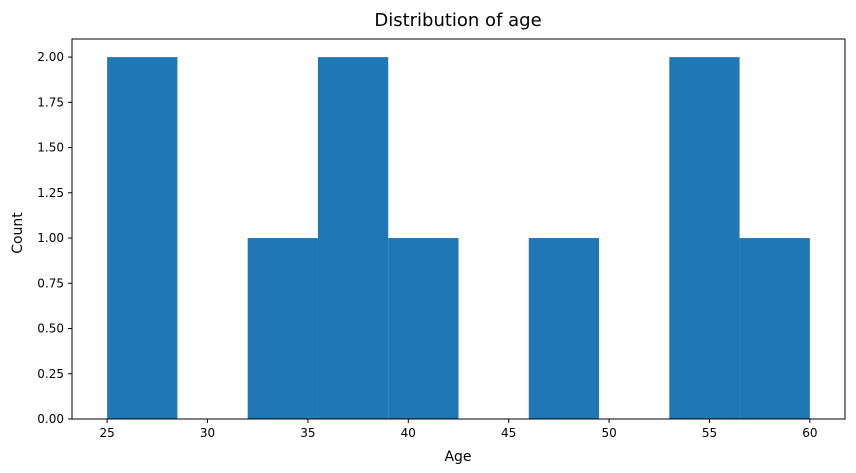 The image size is (856, 473). Describe the element at coordinates (50, 57) in the screenshot. I see `y-tick-label: 2.00` at that location.